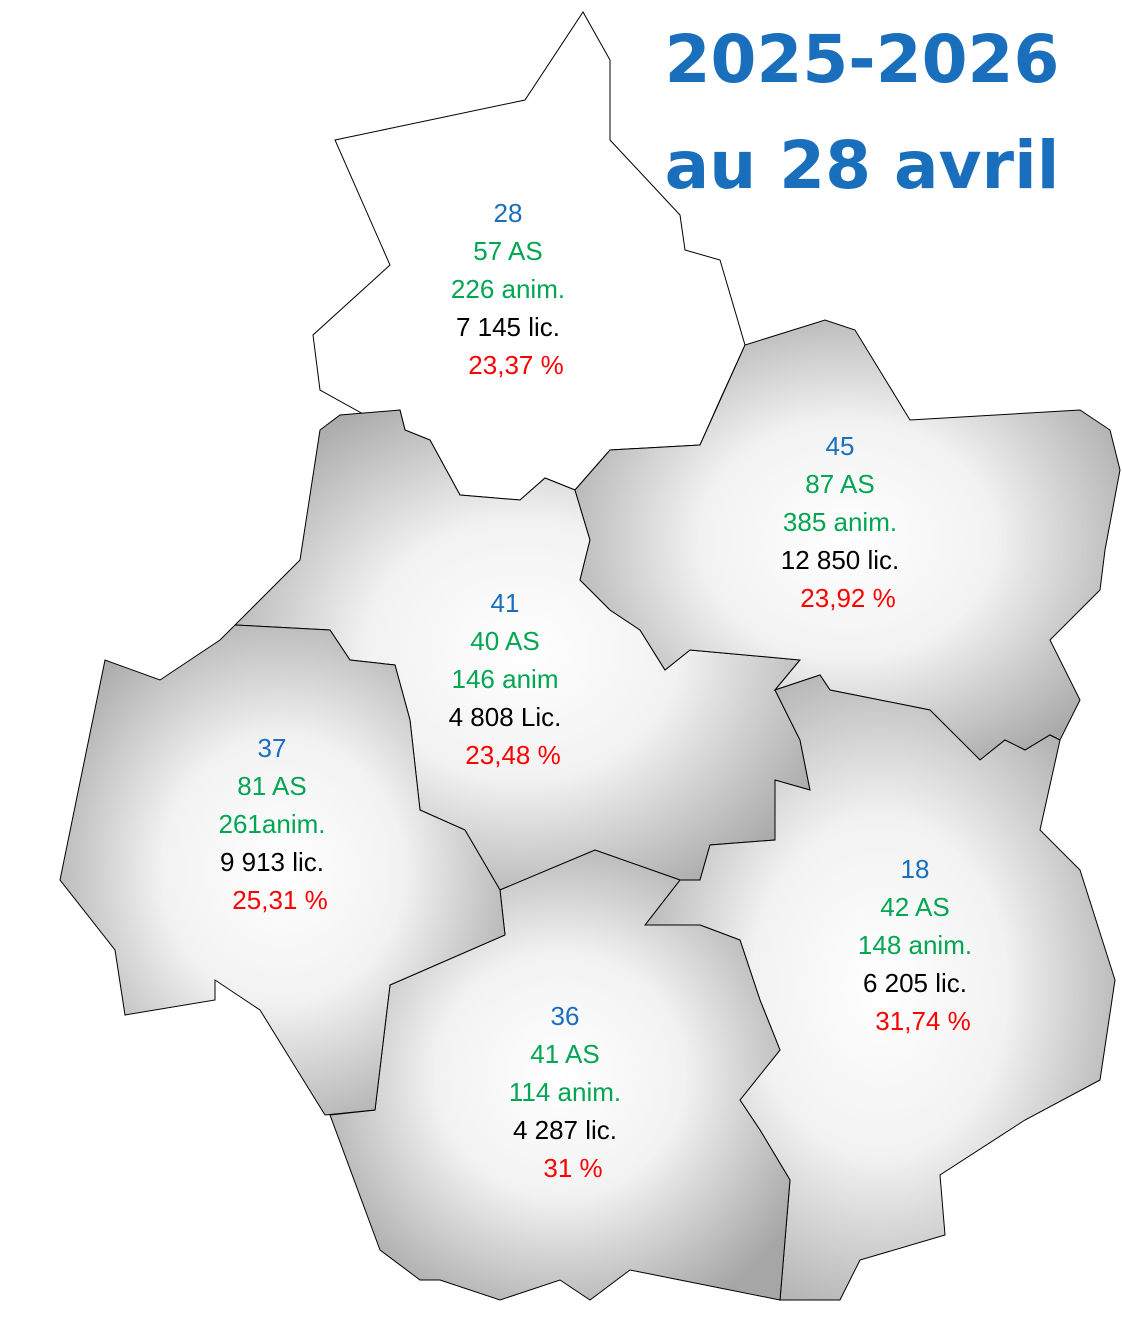 This screenshot has height=1325, width=1122. What do you see at coordinates (914, 907) in the screenshot?
I see `department-as: 42 AS` at bounding box center [914, 907].